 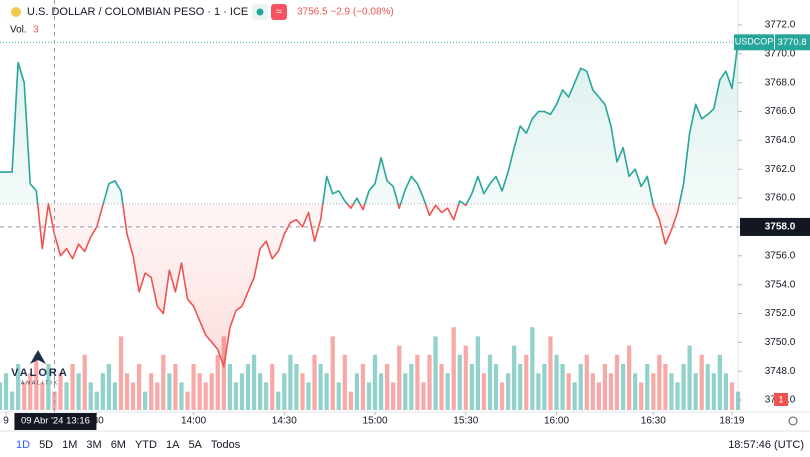 What do you see at coordinates (46, 445) in the screenshot?
I see `range-button: 5D` at bounding box center [46, 445].